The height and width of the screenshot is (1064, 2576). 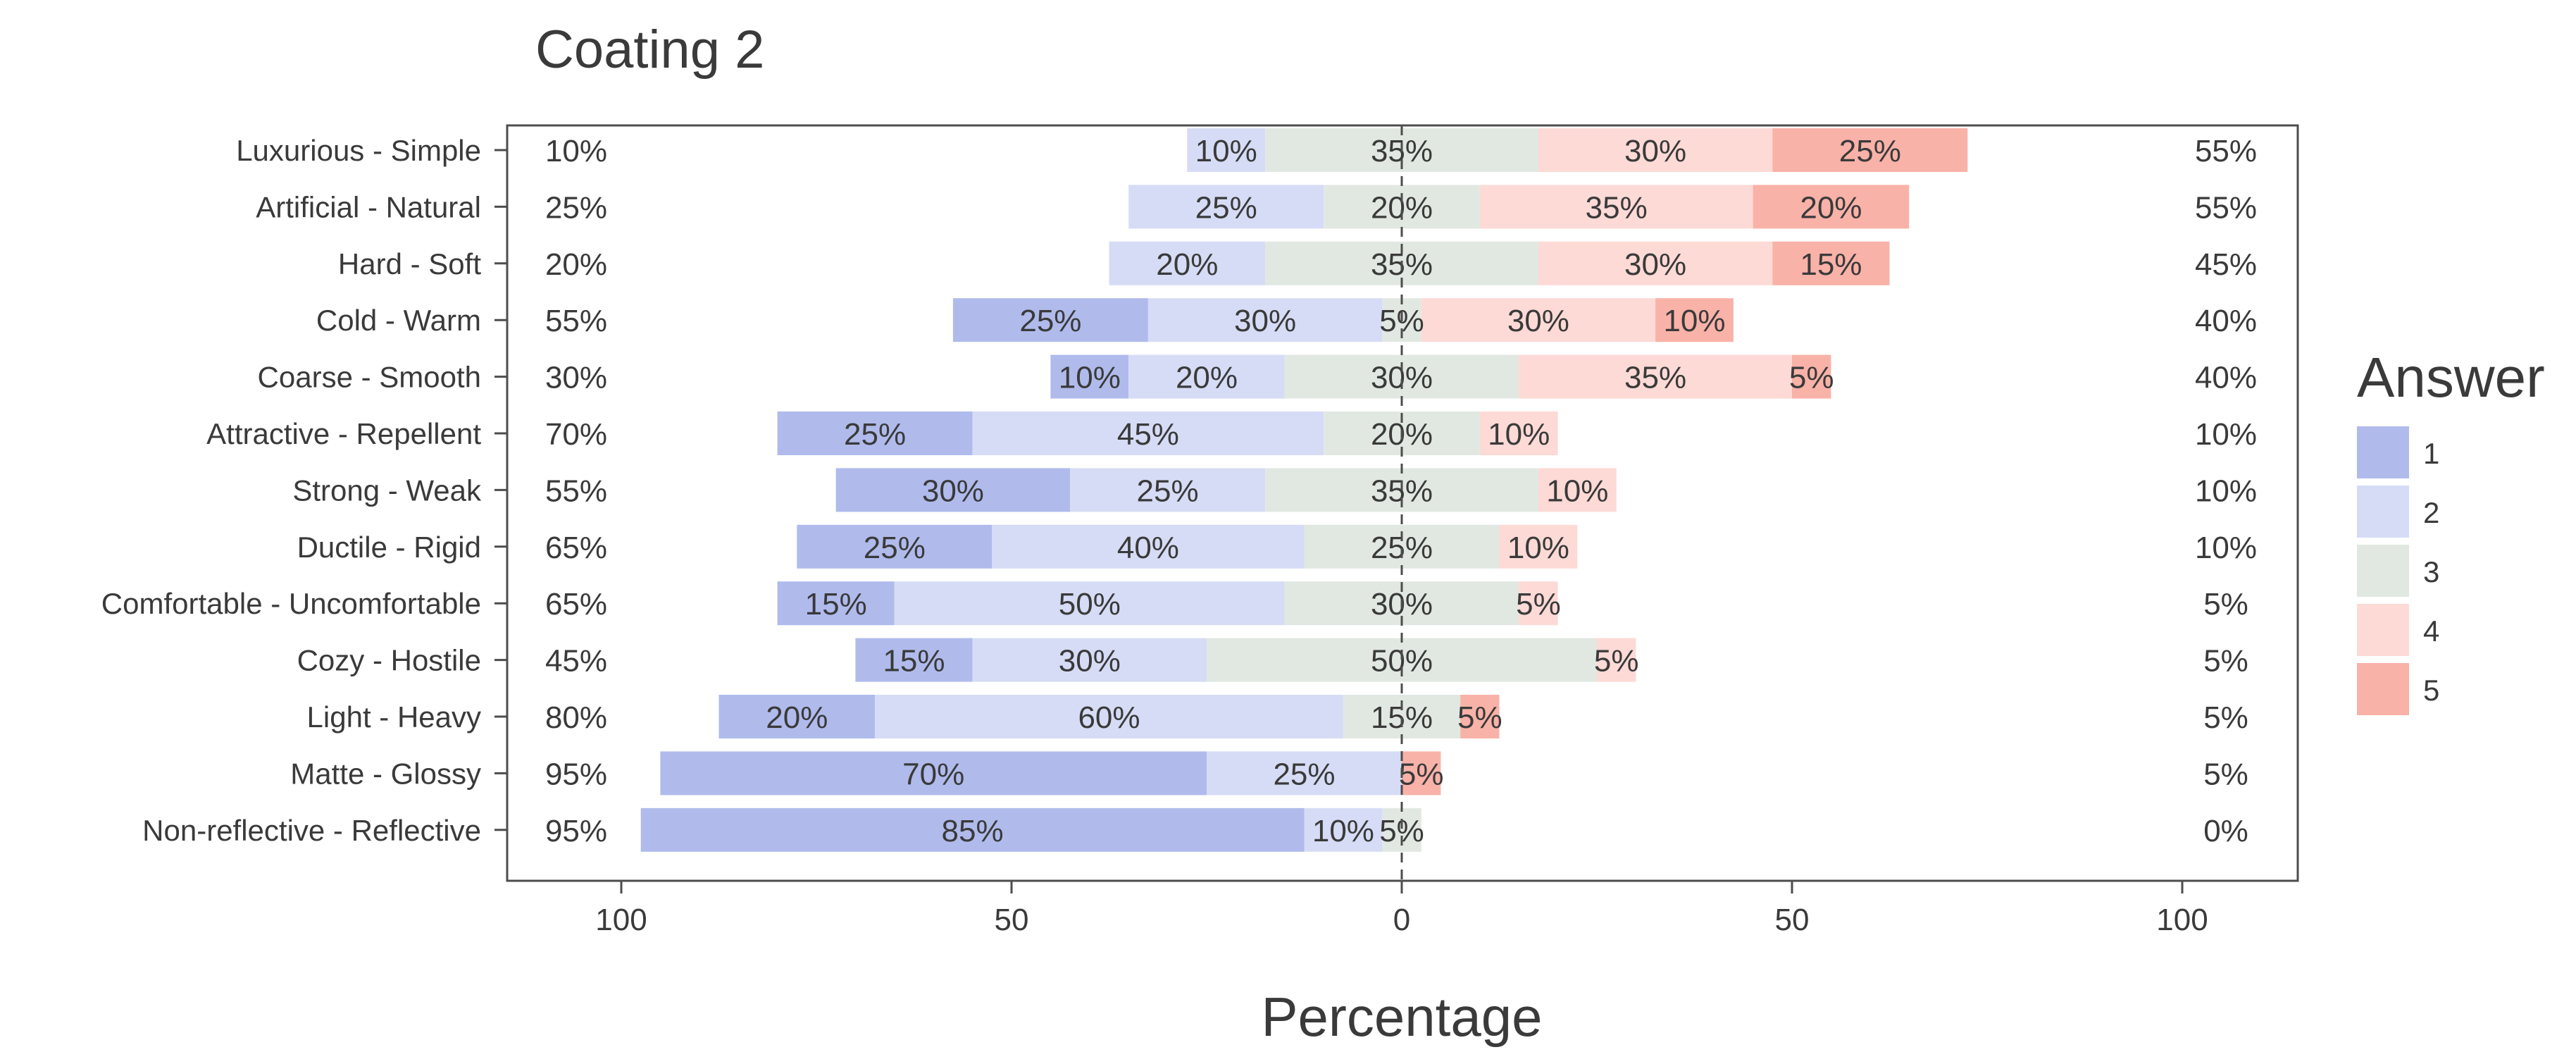 What do you see at coordinates (398, 320) in the screenshot?
I see `category-label: Cold - Warm` at bounding box center [398, 320].